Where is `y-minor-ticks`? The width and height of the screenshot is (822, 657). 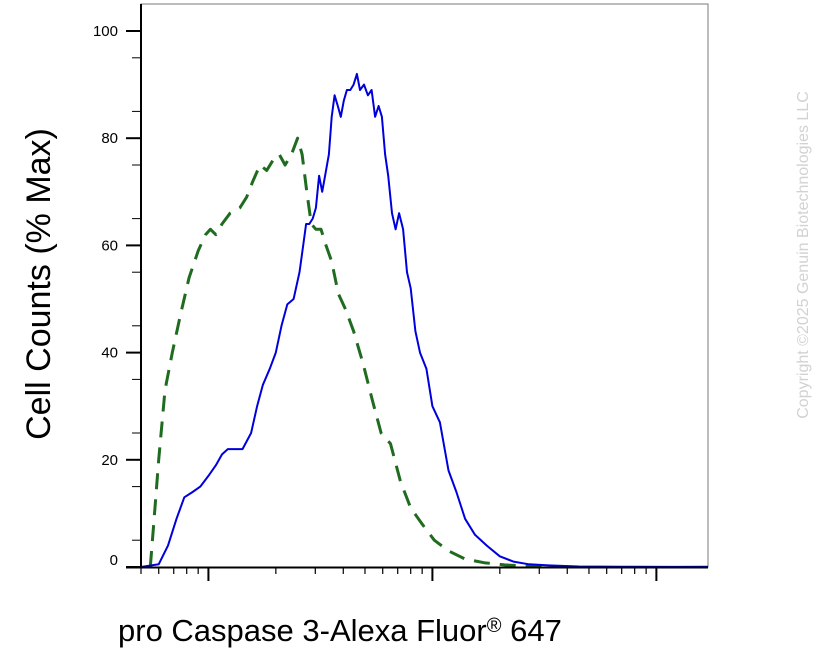
y-minor-ticks is located at coordinates (136, 299).